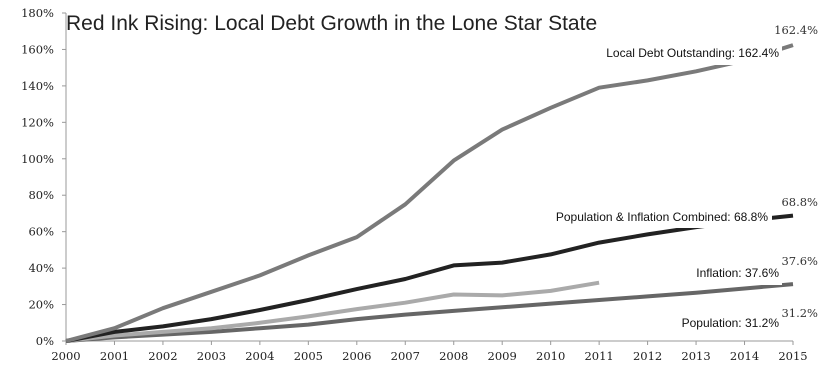  What do you see at coordinates (502, 356) in the screenshot?
I see `x-tick-label: 2009` at bounding box center [502, 356].